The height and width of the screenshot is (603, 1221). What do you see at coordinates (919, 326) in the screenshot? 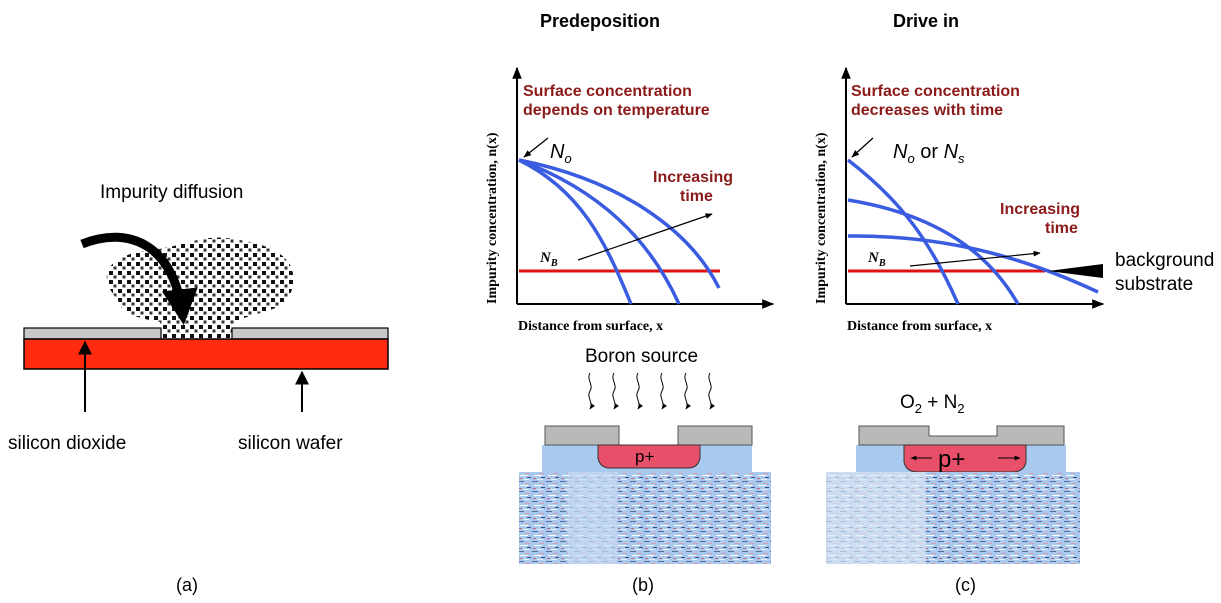
I see `x-axis-label-c: Distance from surface, x` at bounding box center [919, 326].